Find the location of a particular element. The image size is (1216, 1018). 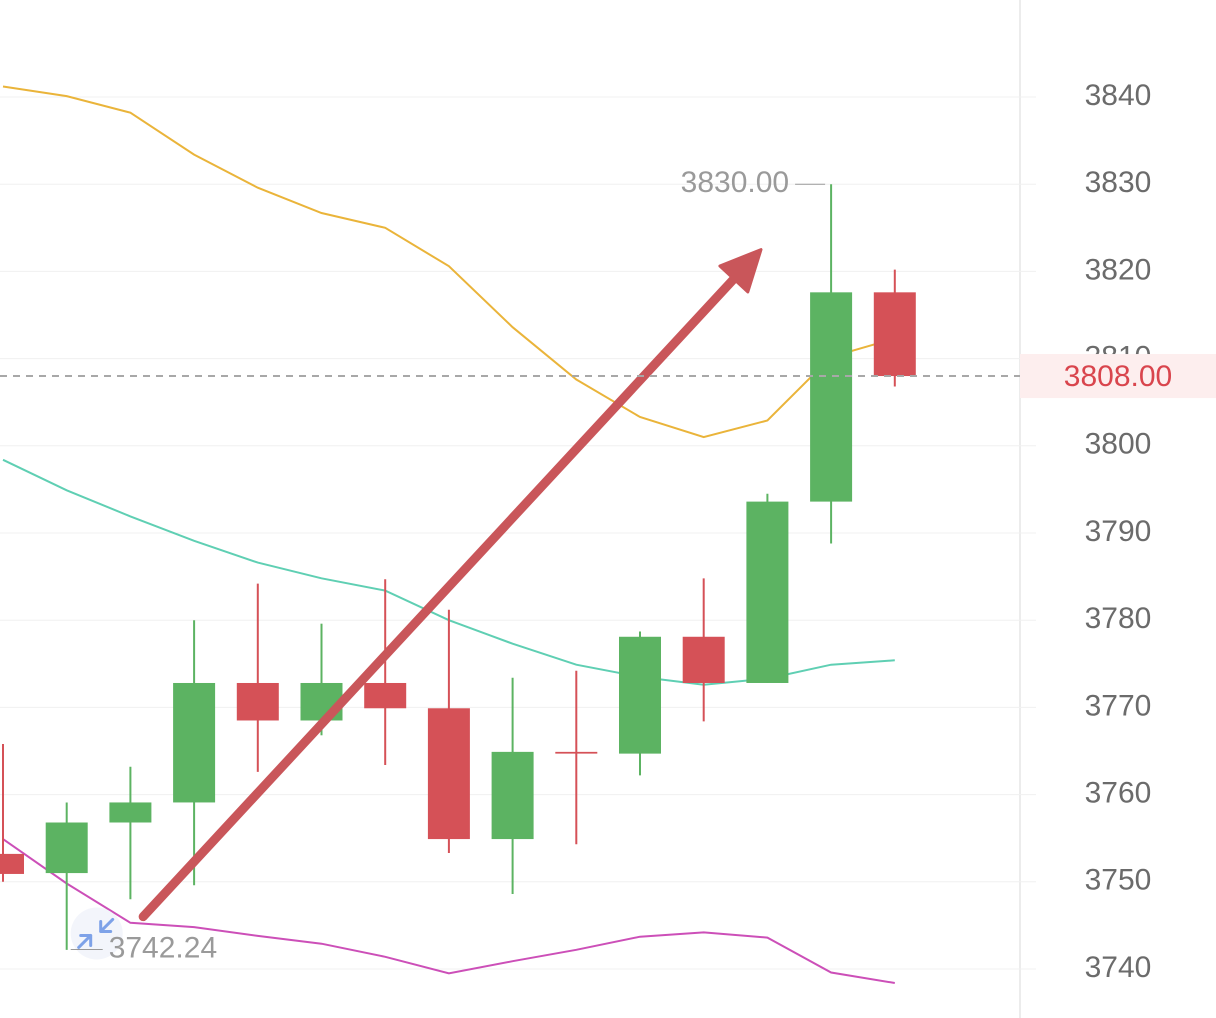

y-tick-label: 3820 is located at coordinates (1118, 269).